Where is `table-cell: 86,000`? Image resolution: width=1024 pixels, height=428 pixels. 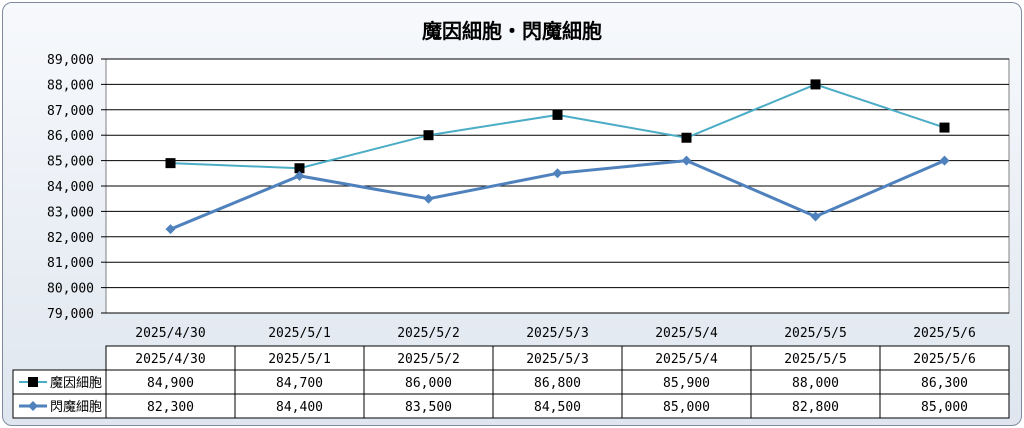 table-cell: 86,000 is located at coordinates (428, 383).